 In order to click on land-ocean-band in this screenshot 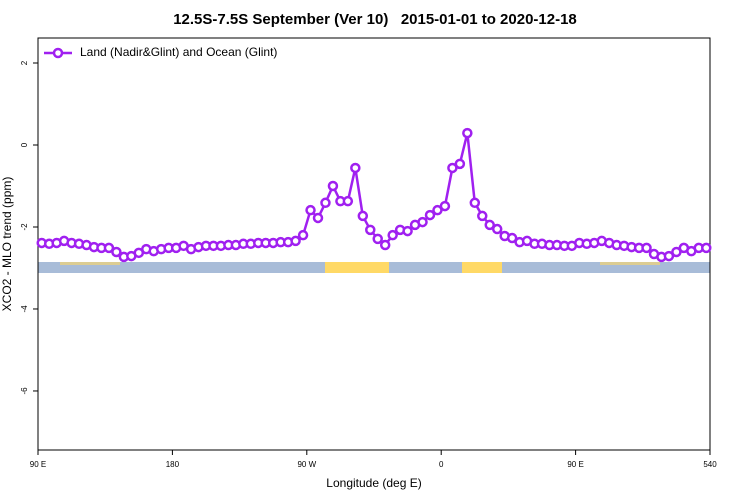, I will do `click(374, 267)`.